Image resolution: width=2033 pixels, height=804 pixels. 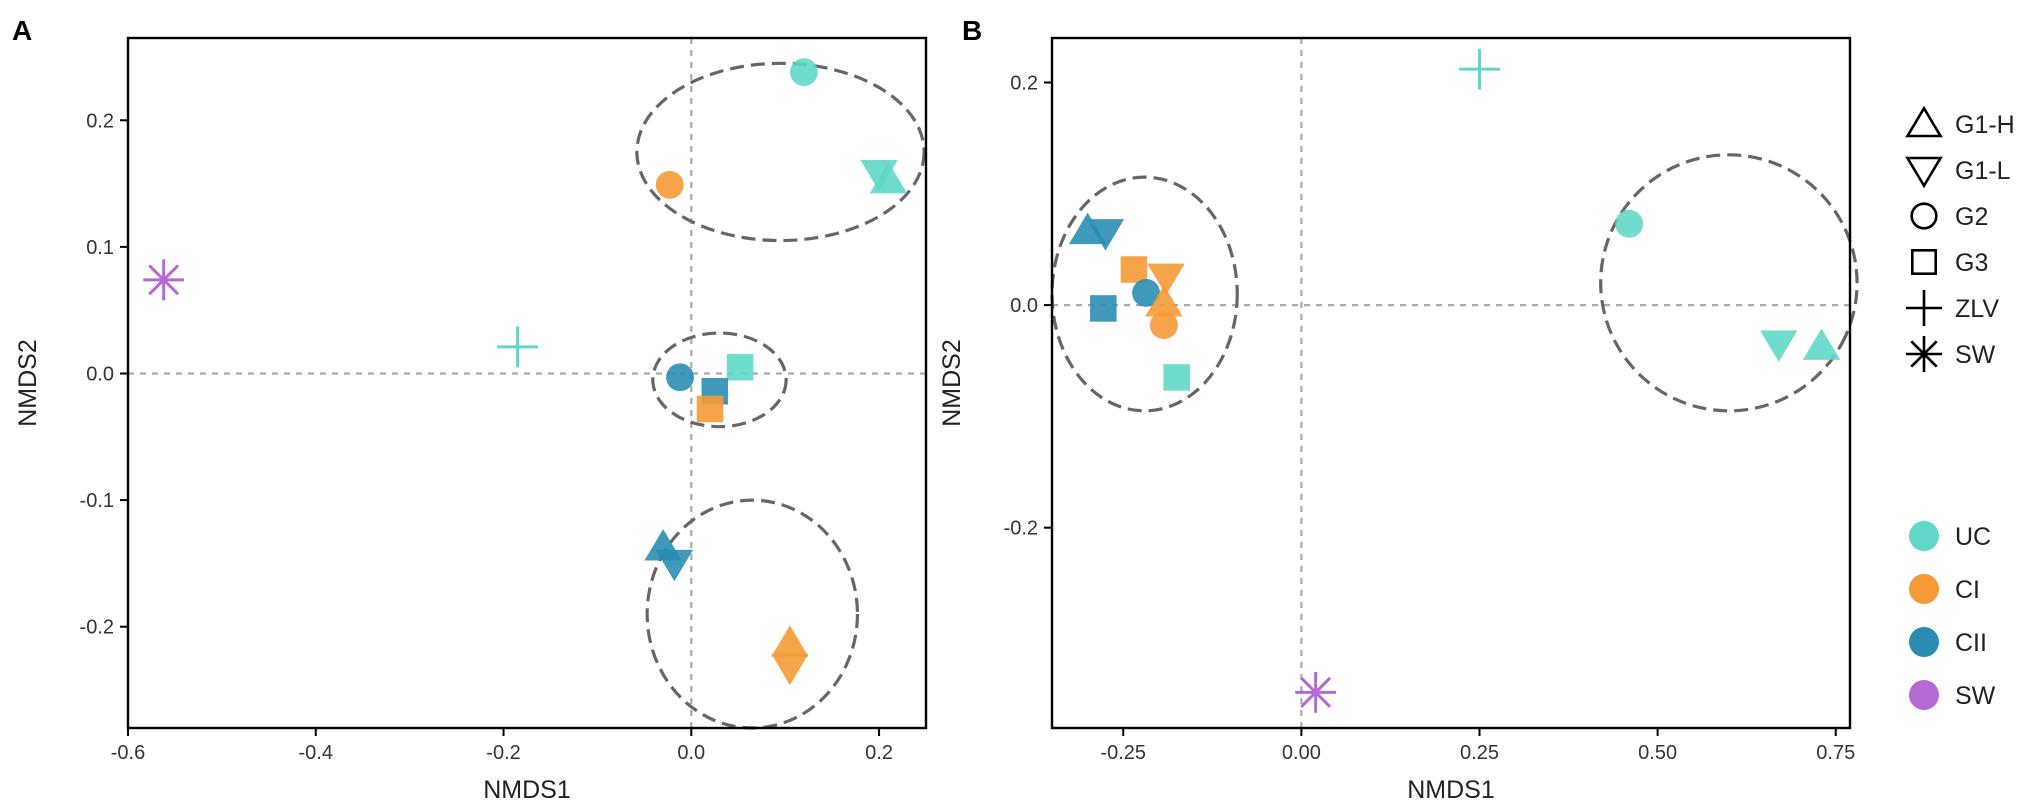 I want to click on legend-label: UC, so click(x=1973, y=537).